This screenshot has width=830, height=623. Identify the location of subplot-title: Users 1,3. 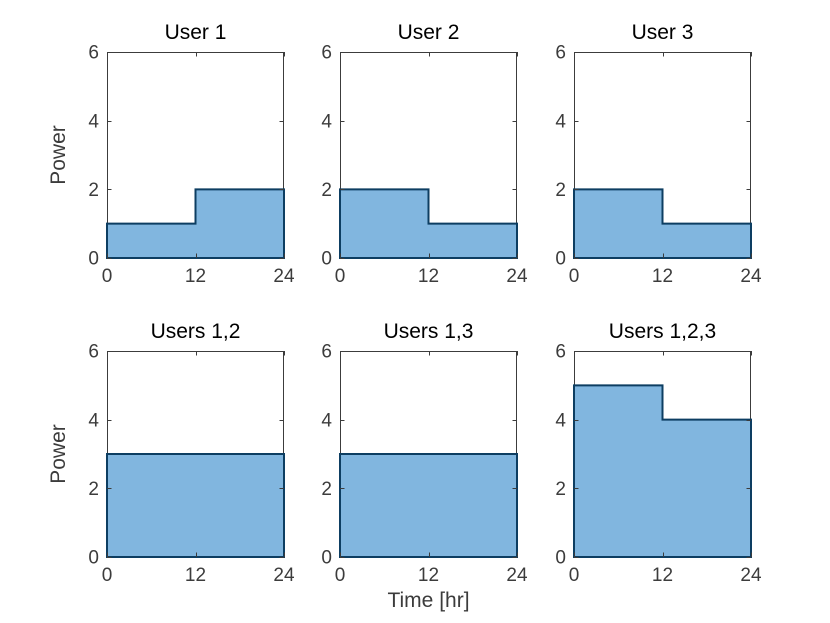
(429, 331).